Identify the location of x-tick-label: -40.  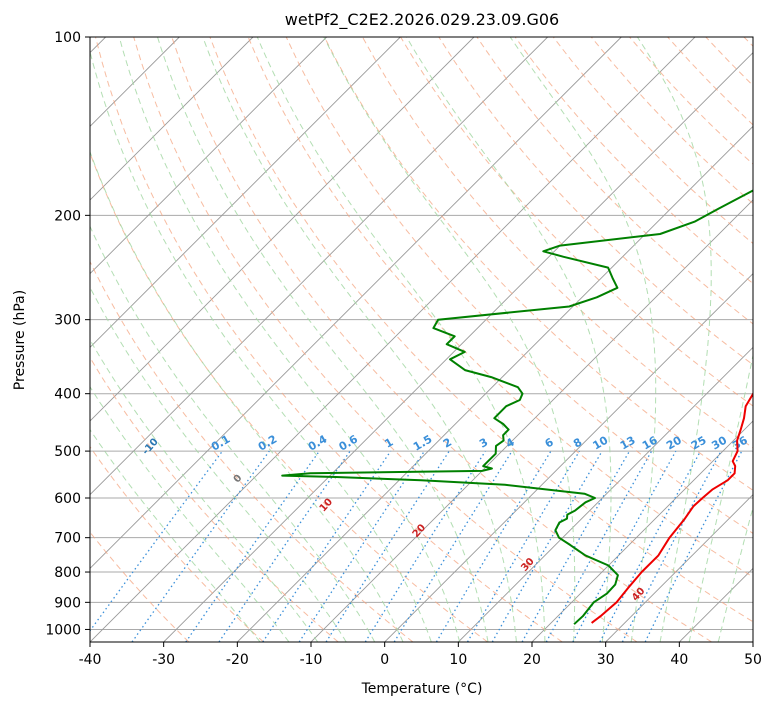
(90, 660).